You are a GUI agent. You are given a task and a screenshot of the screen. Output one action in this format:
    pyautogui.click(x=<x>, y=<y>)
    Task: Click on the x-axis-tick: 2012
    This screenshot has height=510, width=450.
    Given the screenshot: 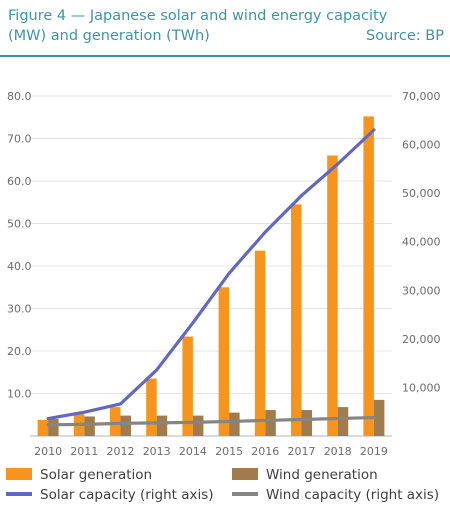 What is the action you would take?
    pyautogui.click(x=121, y=451)
    